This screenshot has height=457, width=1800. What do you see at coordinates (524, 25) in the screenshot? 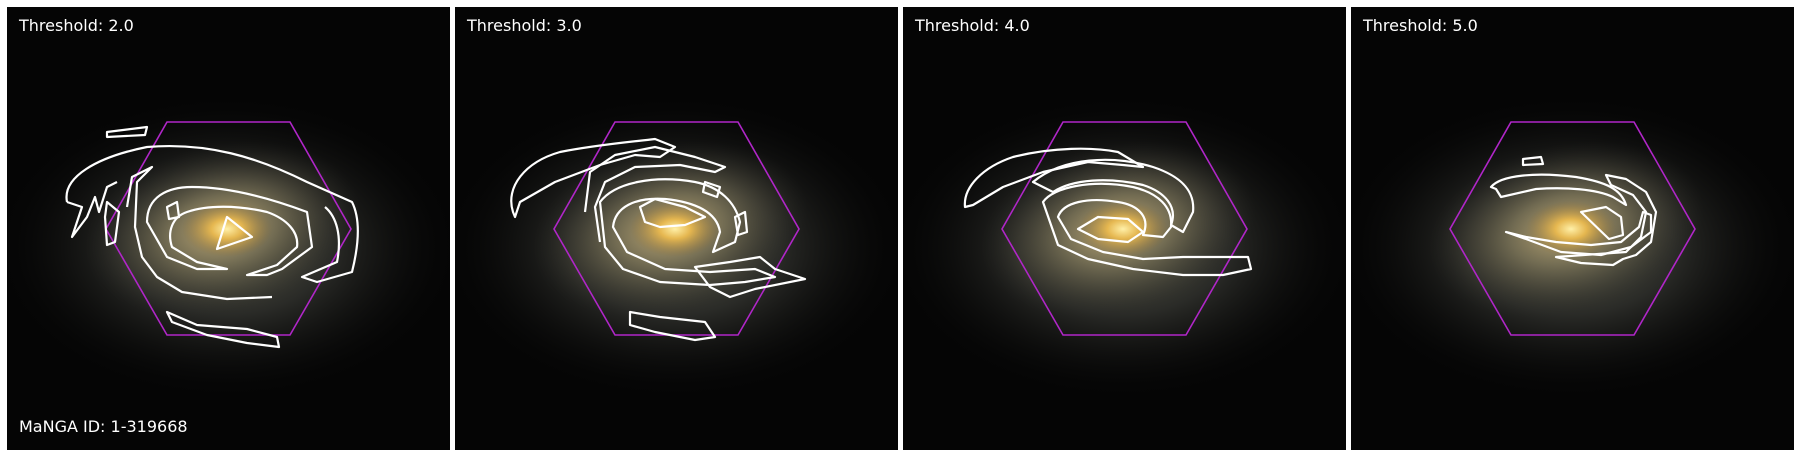
I see `threshold-label: Threshold: 3.0` at bounding box center [524, 25].